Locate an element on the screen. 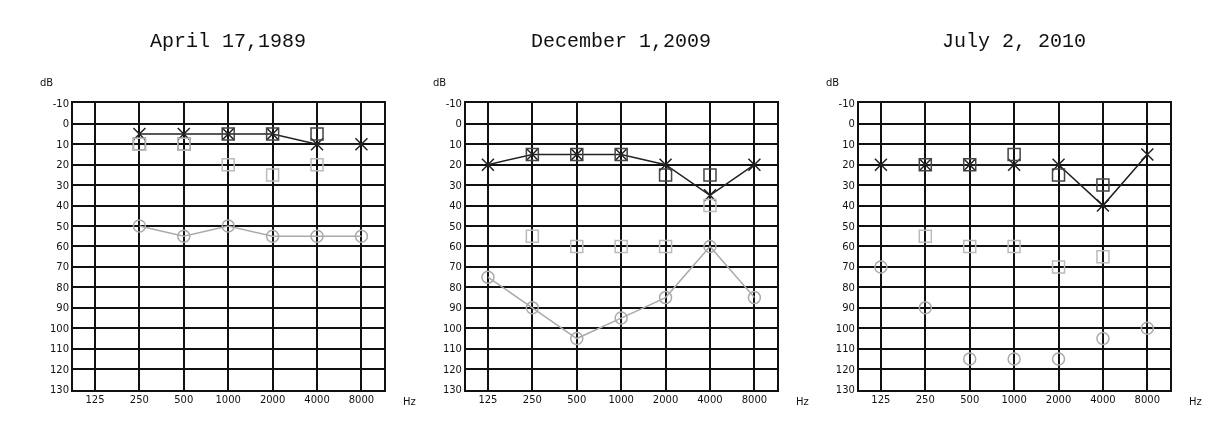 This screenshot has width=1223, height=430. chart-title: December 1,2009 is located at coordinates (621, 41).